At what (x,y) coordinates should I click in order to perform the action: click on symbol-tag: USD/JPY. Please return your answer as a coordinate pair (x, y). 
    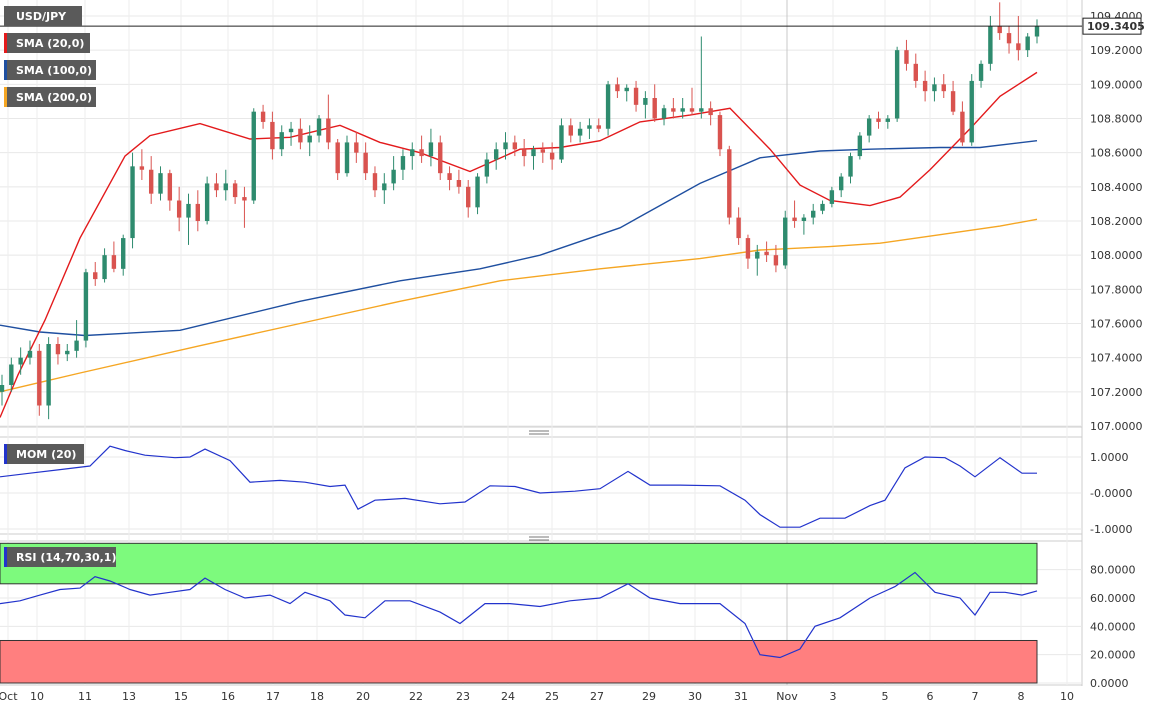
    Looking at the image, I should click on (43, 16).